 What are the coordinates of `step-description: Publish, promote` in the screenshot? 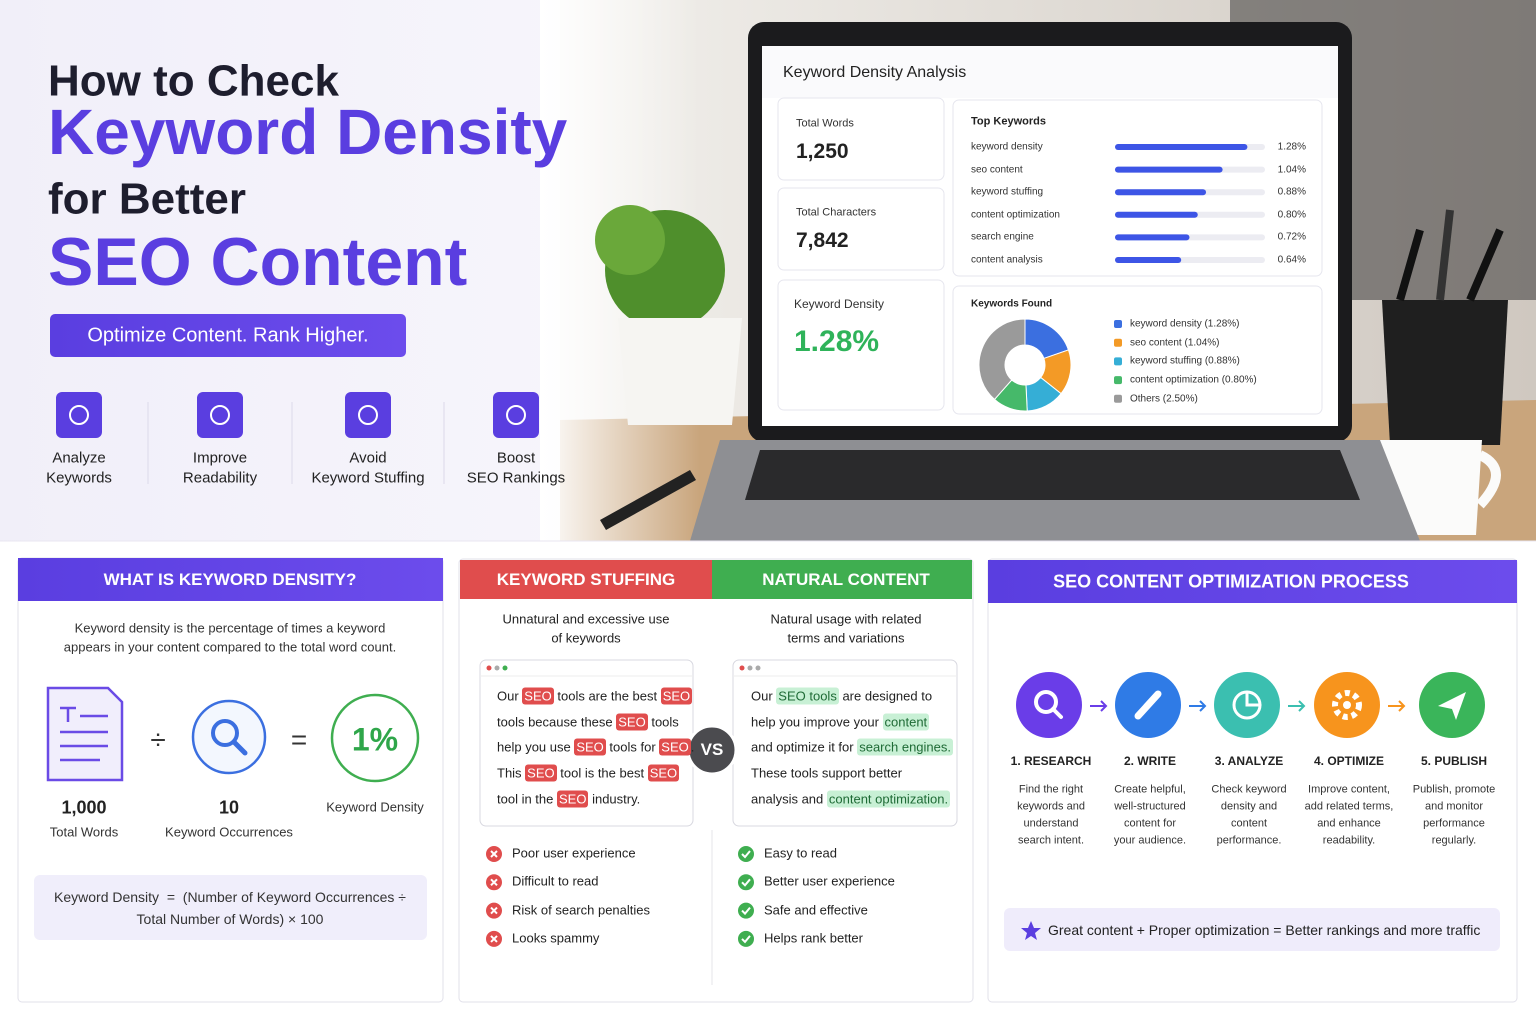 It's located at (1454, 789).